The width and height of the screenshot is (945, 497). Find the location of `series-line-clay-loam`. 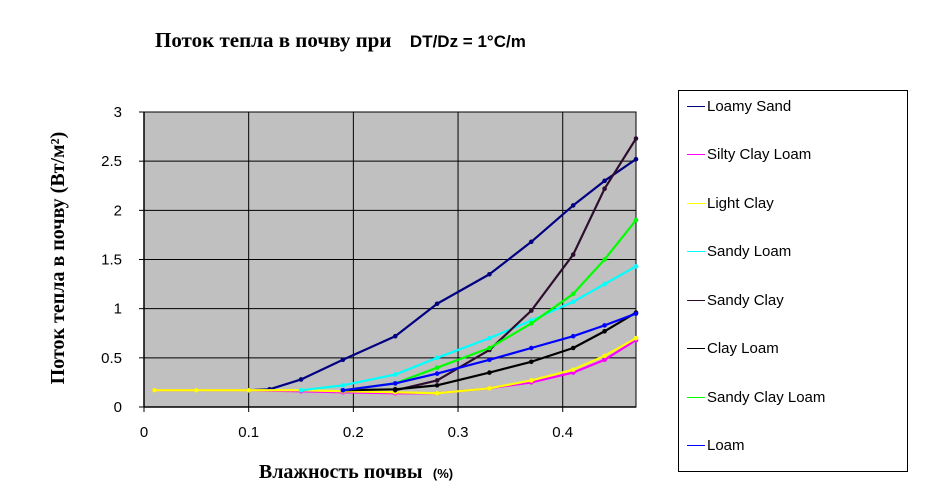

series-line-clay-loam is located at coordinates (489, 351).